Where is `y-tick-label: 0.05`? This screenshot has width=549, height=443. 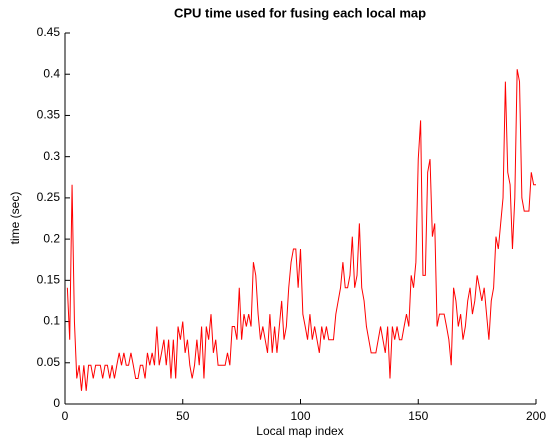 y-tick-label: 0.05 is located at coordinates (49, 362).